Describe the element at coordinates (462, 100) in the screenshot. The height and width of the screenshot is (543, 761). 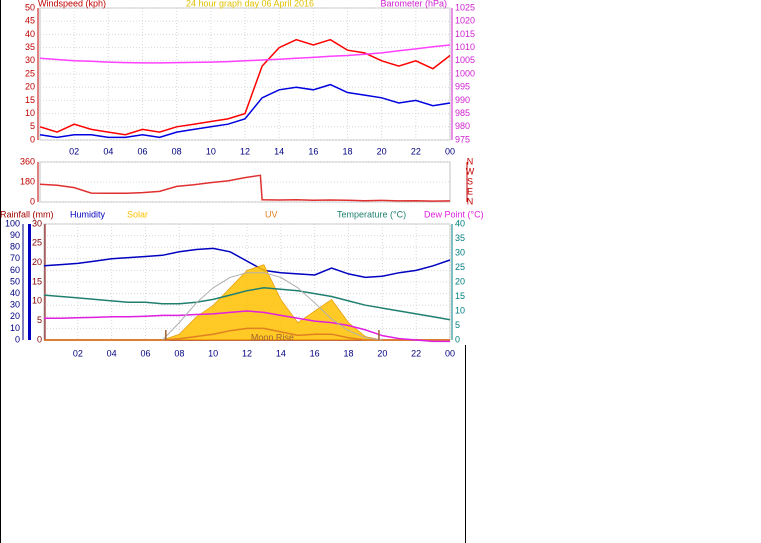
I see `y2-tick-label: 990` at that location.